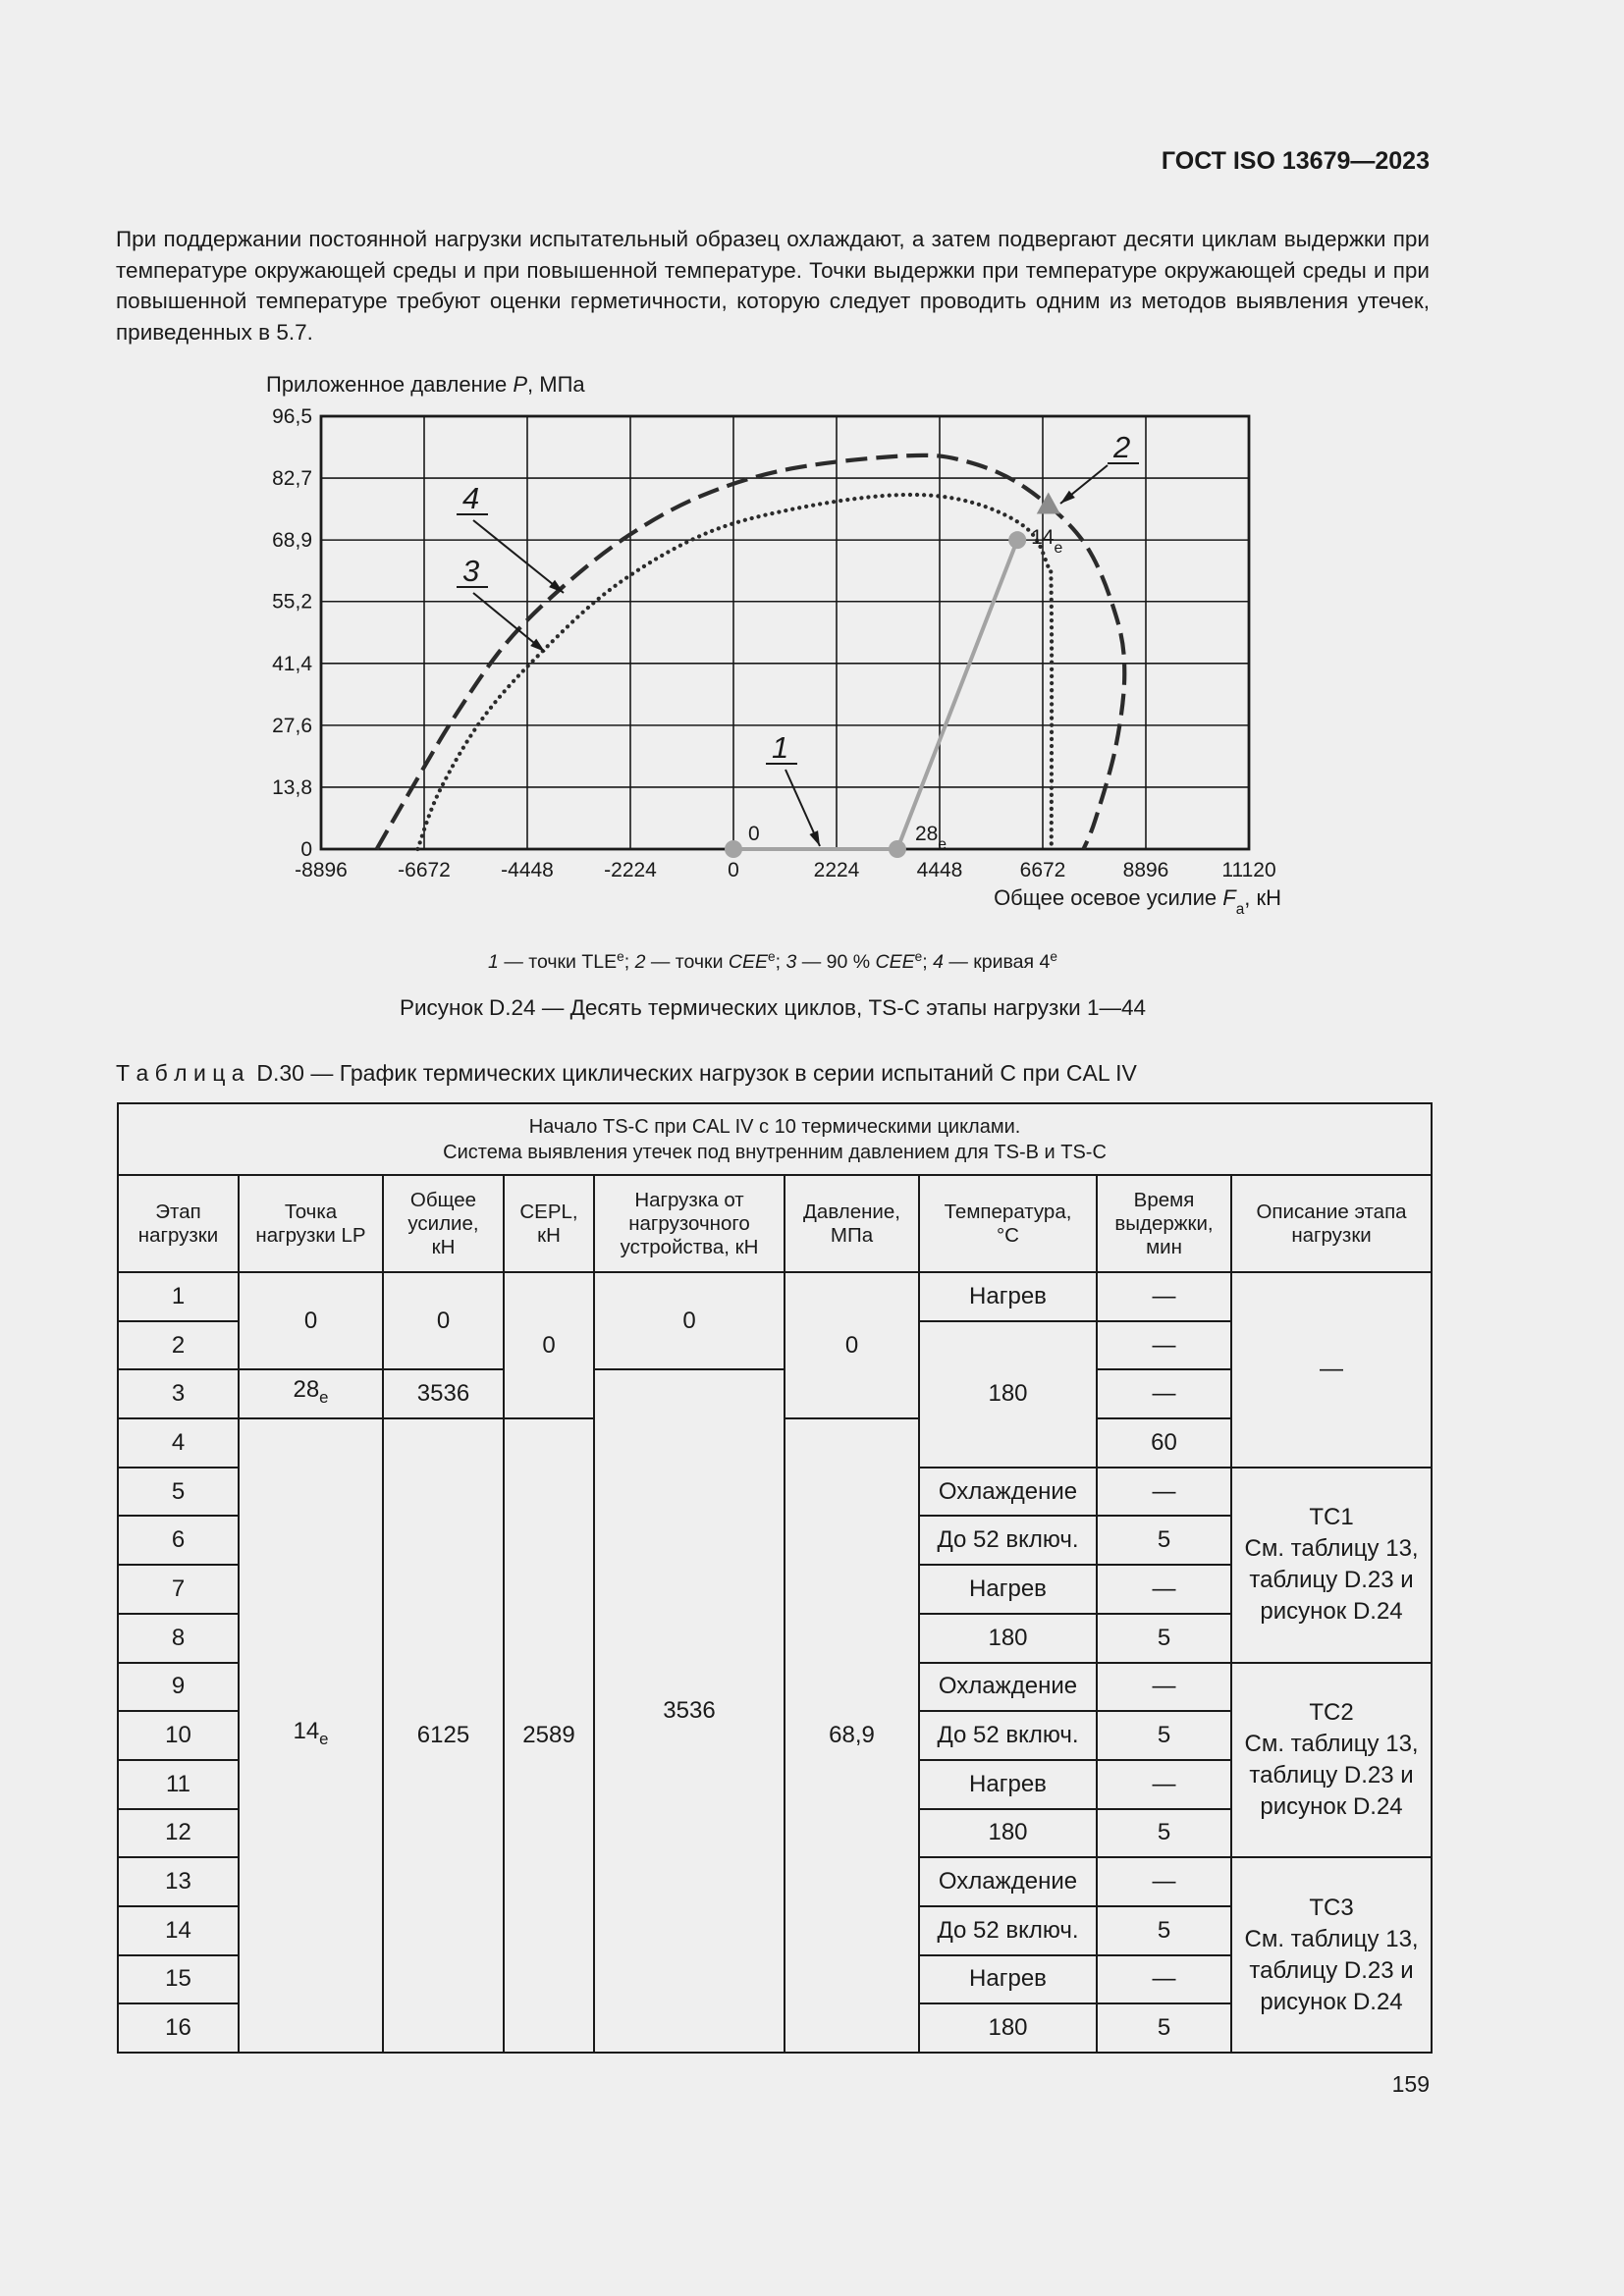 The width and height of the screenshot is (1624, 2296). I want to click on x-tick-label: 6672, so click(1043, 870).